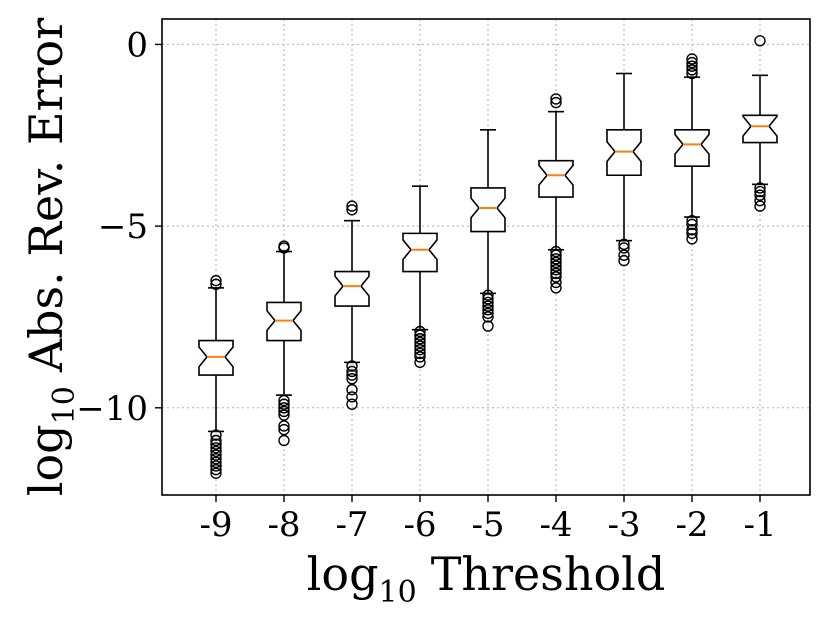  I want to click on y-tick-label: −10, so click(112, 409).